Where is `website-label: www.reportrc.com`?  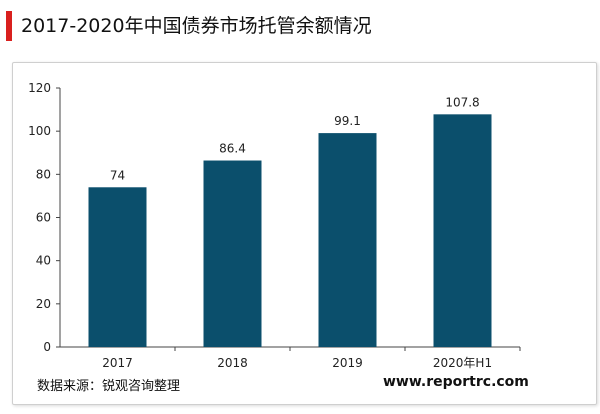
website-label: www.reportrc.com is located at coordinates (456, 382).